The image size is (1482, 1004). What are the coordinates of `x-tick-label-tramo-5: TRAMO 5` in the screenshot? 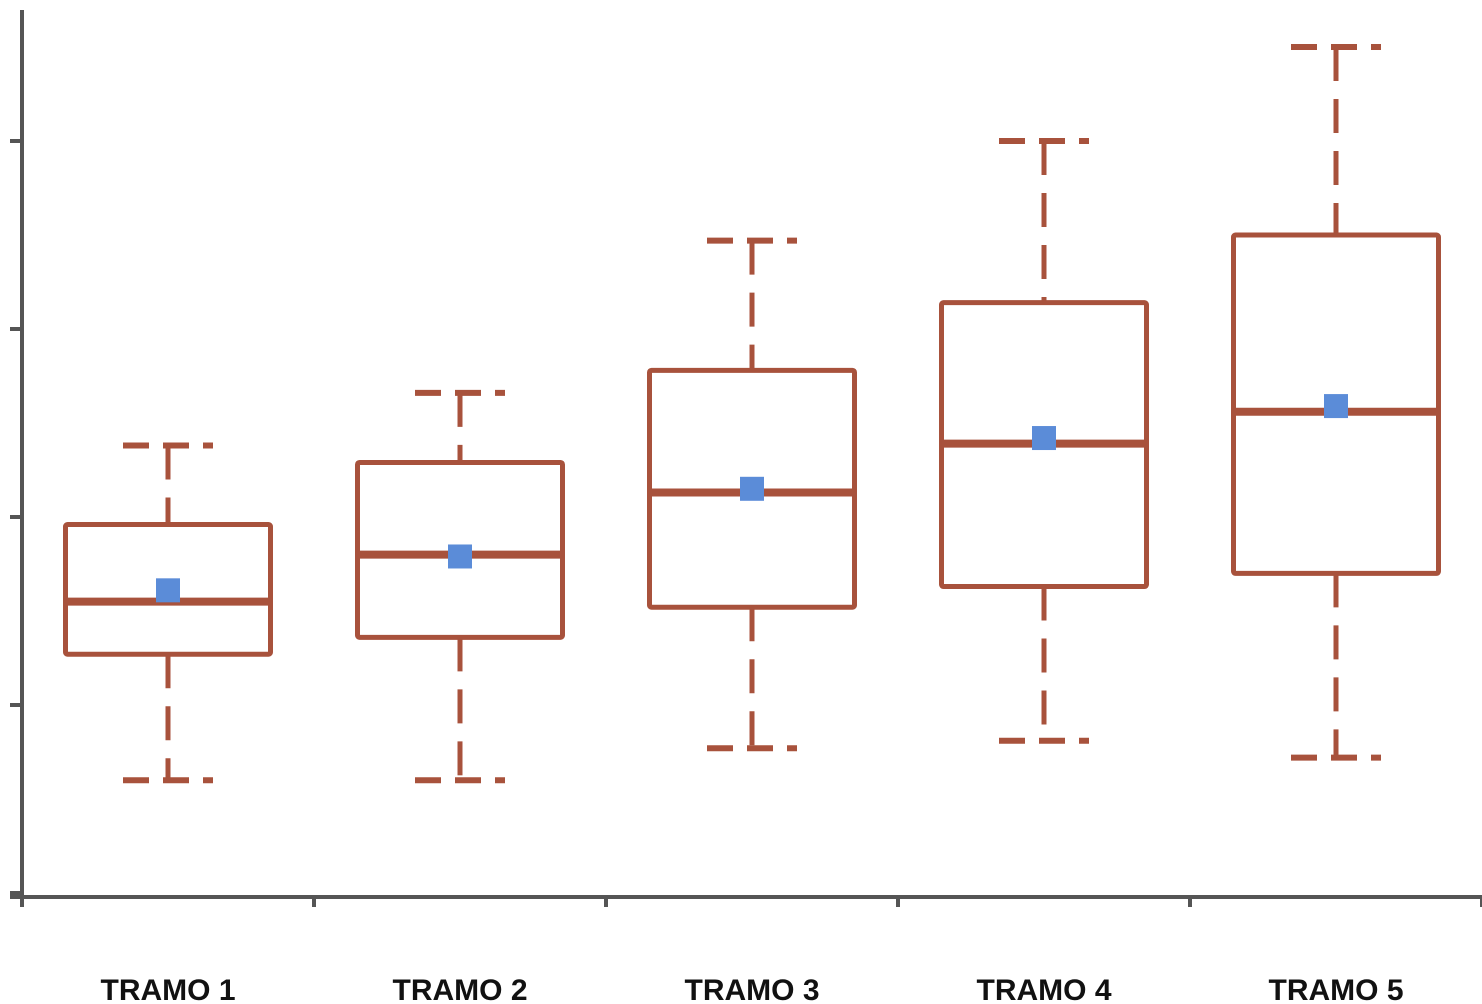 It's located at (1336, 989).